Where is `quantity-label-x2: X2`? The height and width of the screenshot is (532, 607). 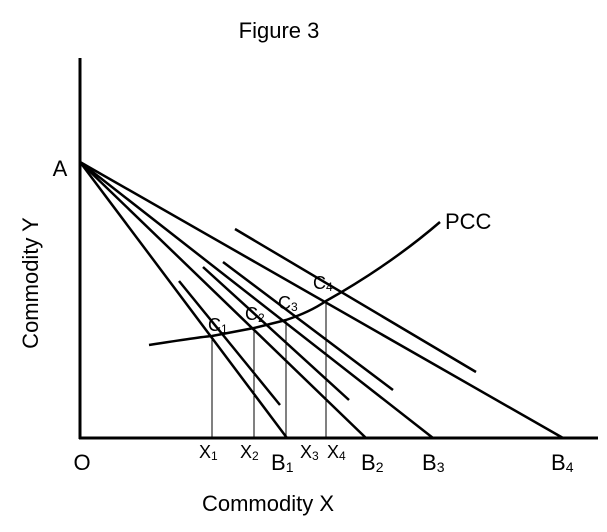
quantity-label-x2: X2 is located at coordinates (249, 452).